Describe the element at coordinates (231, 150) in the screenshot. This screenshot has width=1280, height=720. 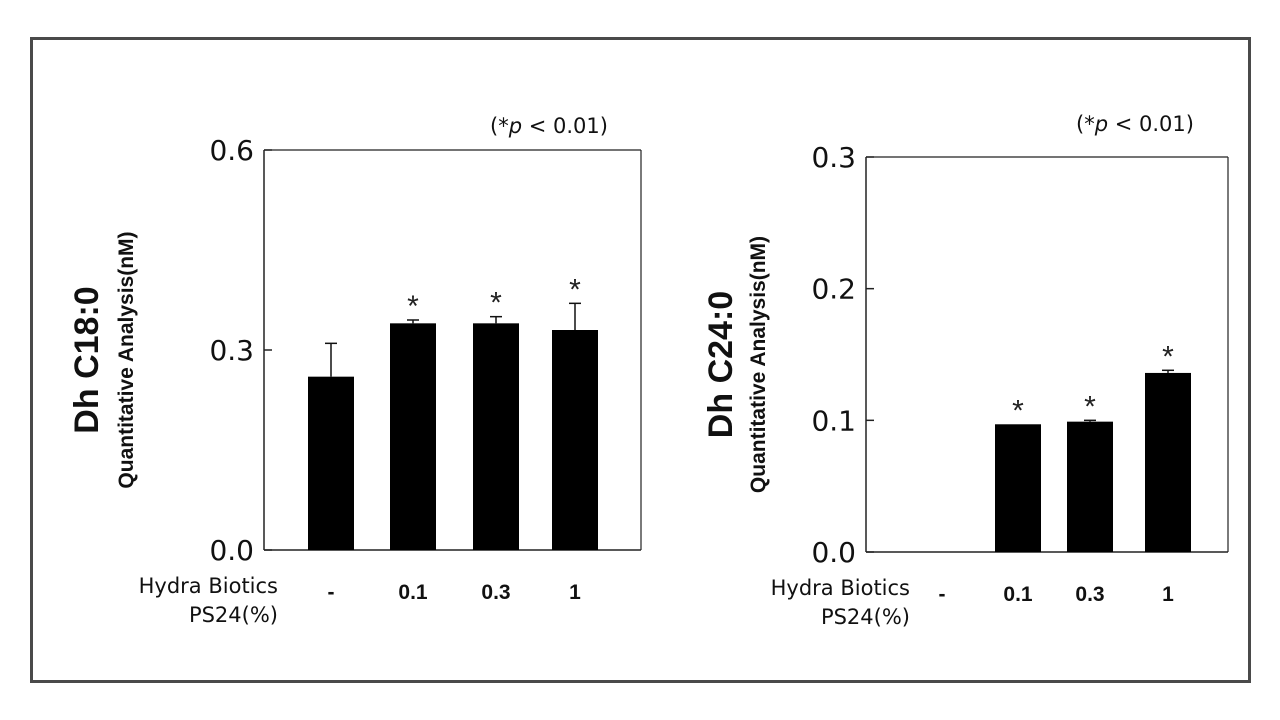
I see `y-tick-label: 0.6` at that location.